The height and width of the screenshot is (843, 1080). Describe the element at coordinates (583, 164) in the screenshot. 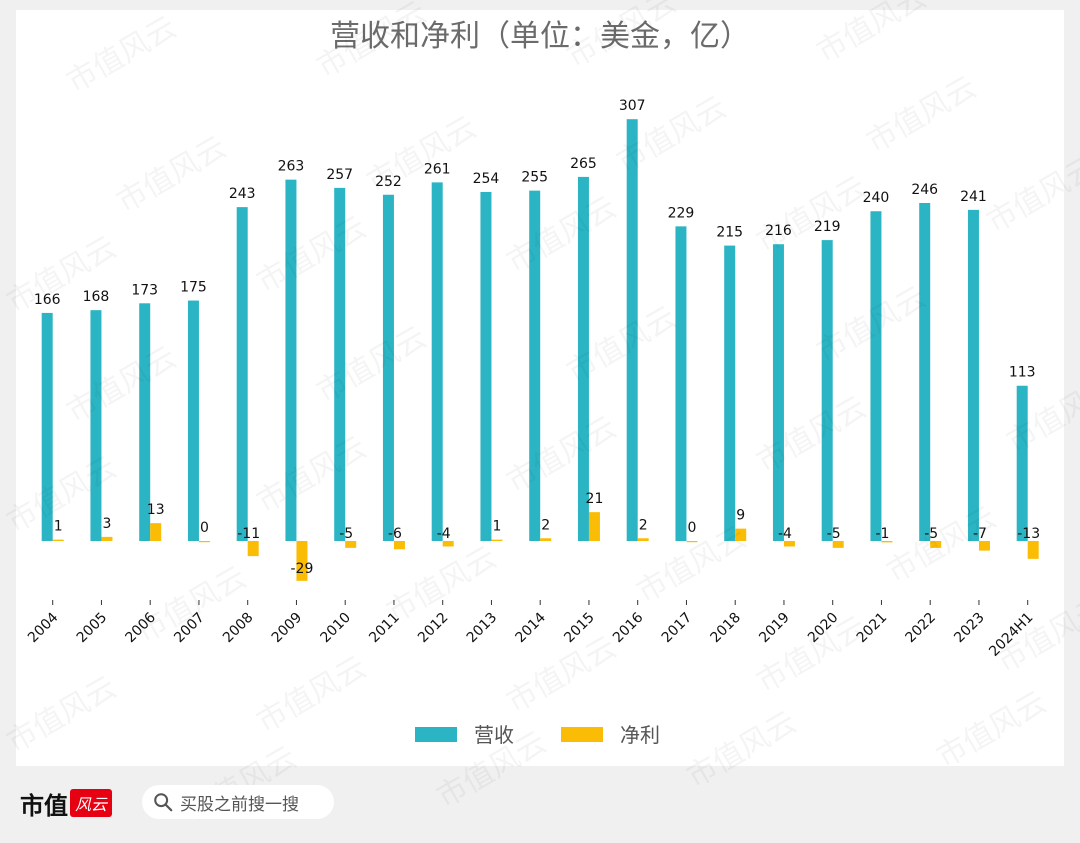

I see `revenue-value-label: 265` at that location.